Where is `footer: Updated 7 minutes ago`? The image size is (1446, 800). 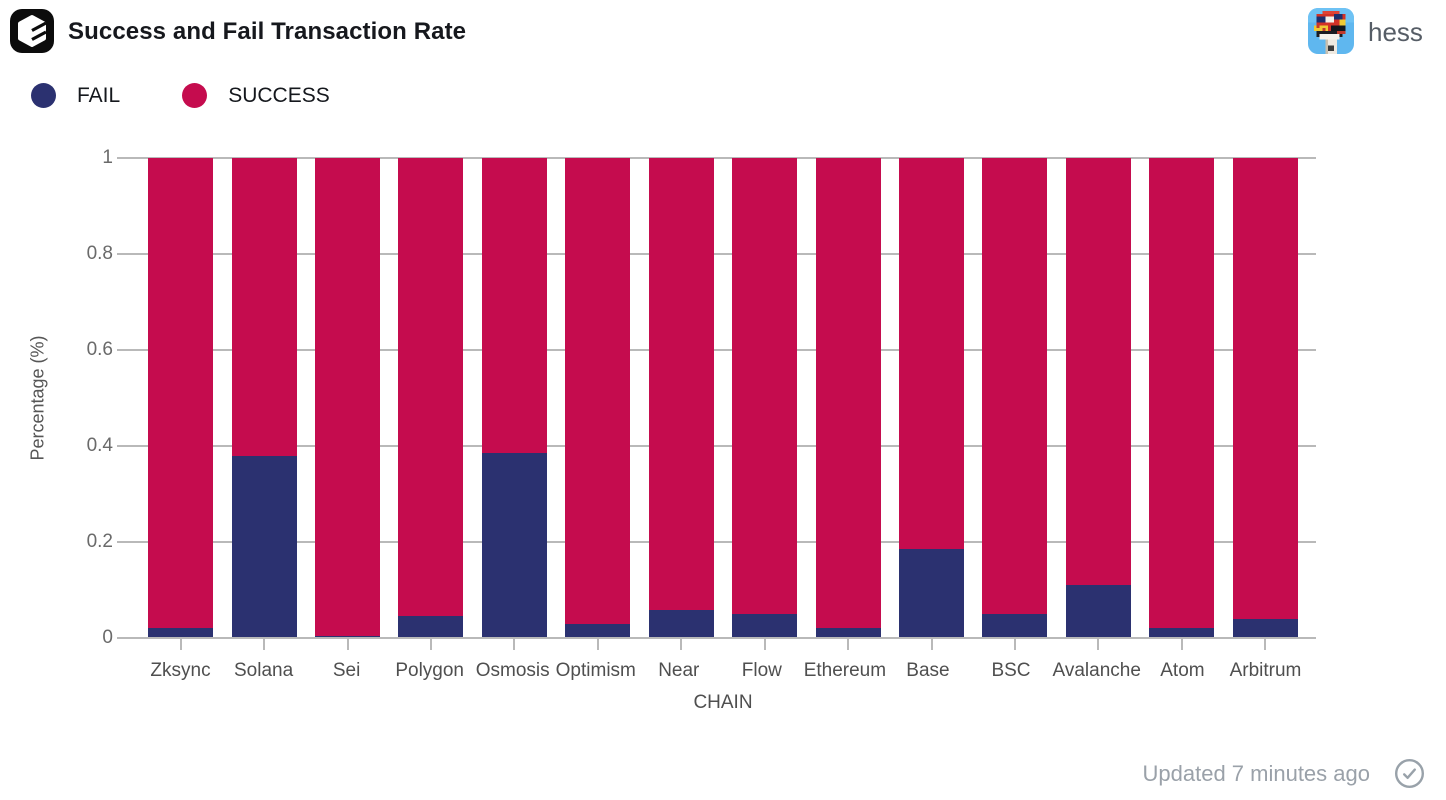 footer: Updated 7 minutes ago is located at coordinates (1284, 773).